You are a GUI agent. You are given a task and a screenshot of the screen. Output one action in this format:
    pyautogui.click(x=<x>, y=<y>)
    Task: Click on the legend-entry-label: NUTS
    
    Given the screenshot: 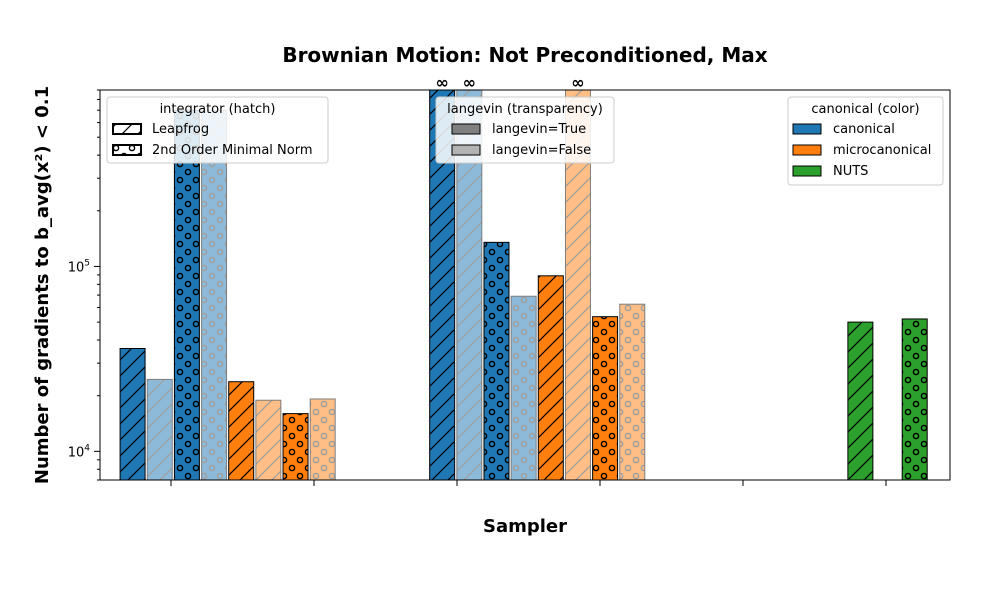 What is the action you would take?
    pyautogui.click(x=850, y=171)
    